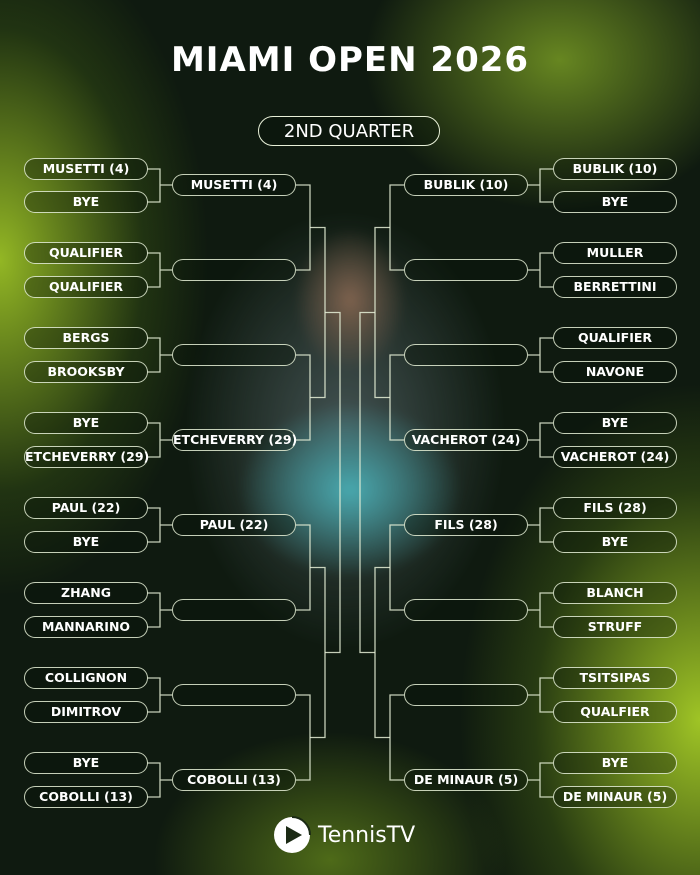  I want to click on right-r1-slot: FILS (28), so click(615, 508).